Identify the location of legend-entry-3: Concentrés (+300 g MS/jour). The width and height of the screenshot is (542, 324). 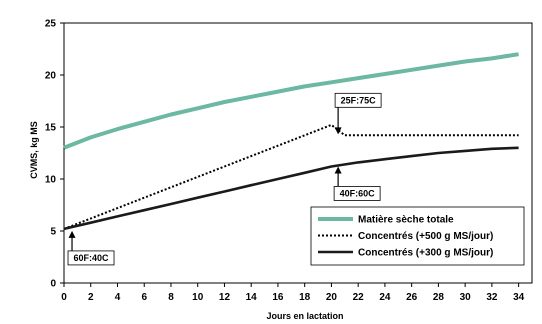
(425, 253).